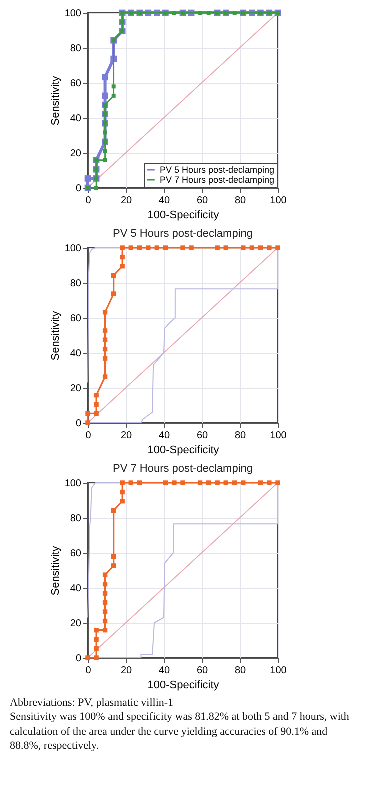  I want to click on text: Abbreviations: PV, plasmatic villin-1, so click(92, 703).